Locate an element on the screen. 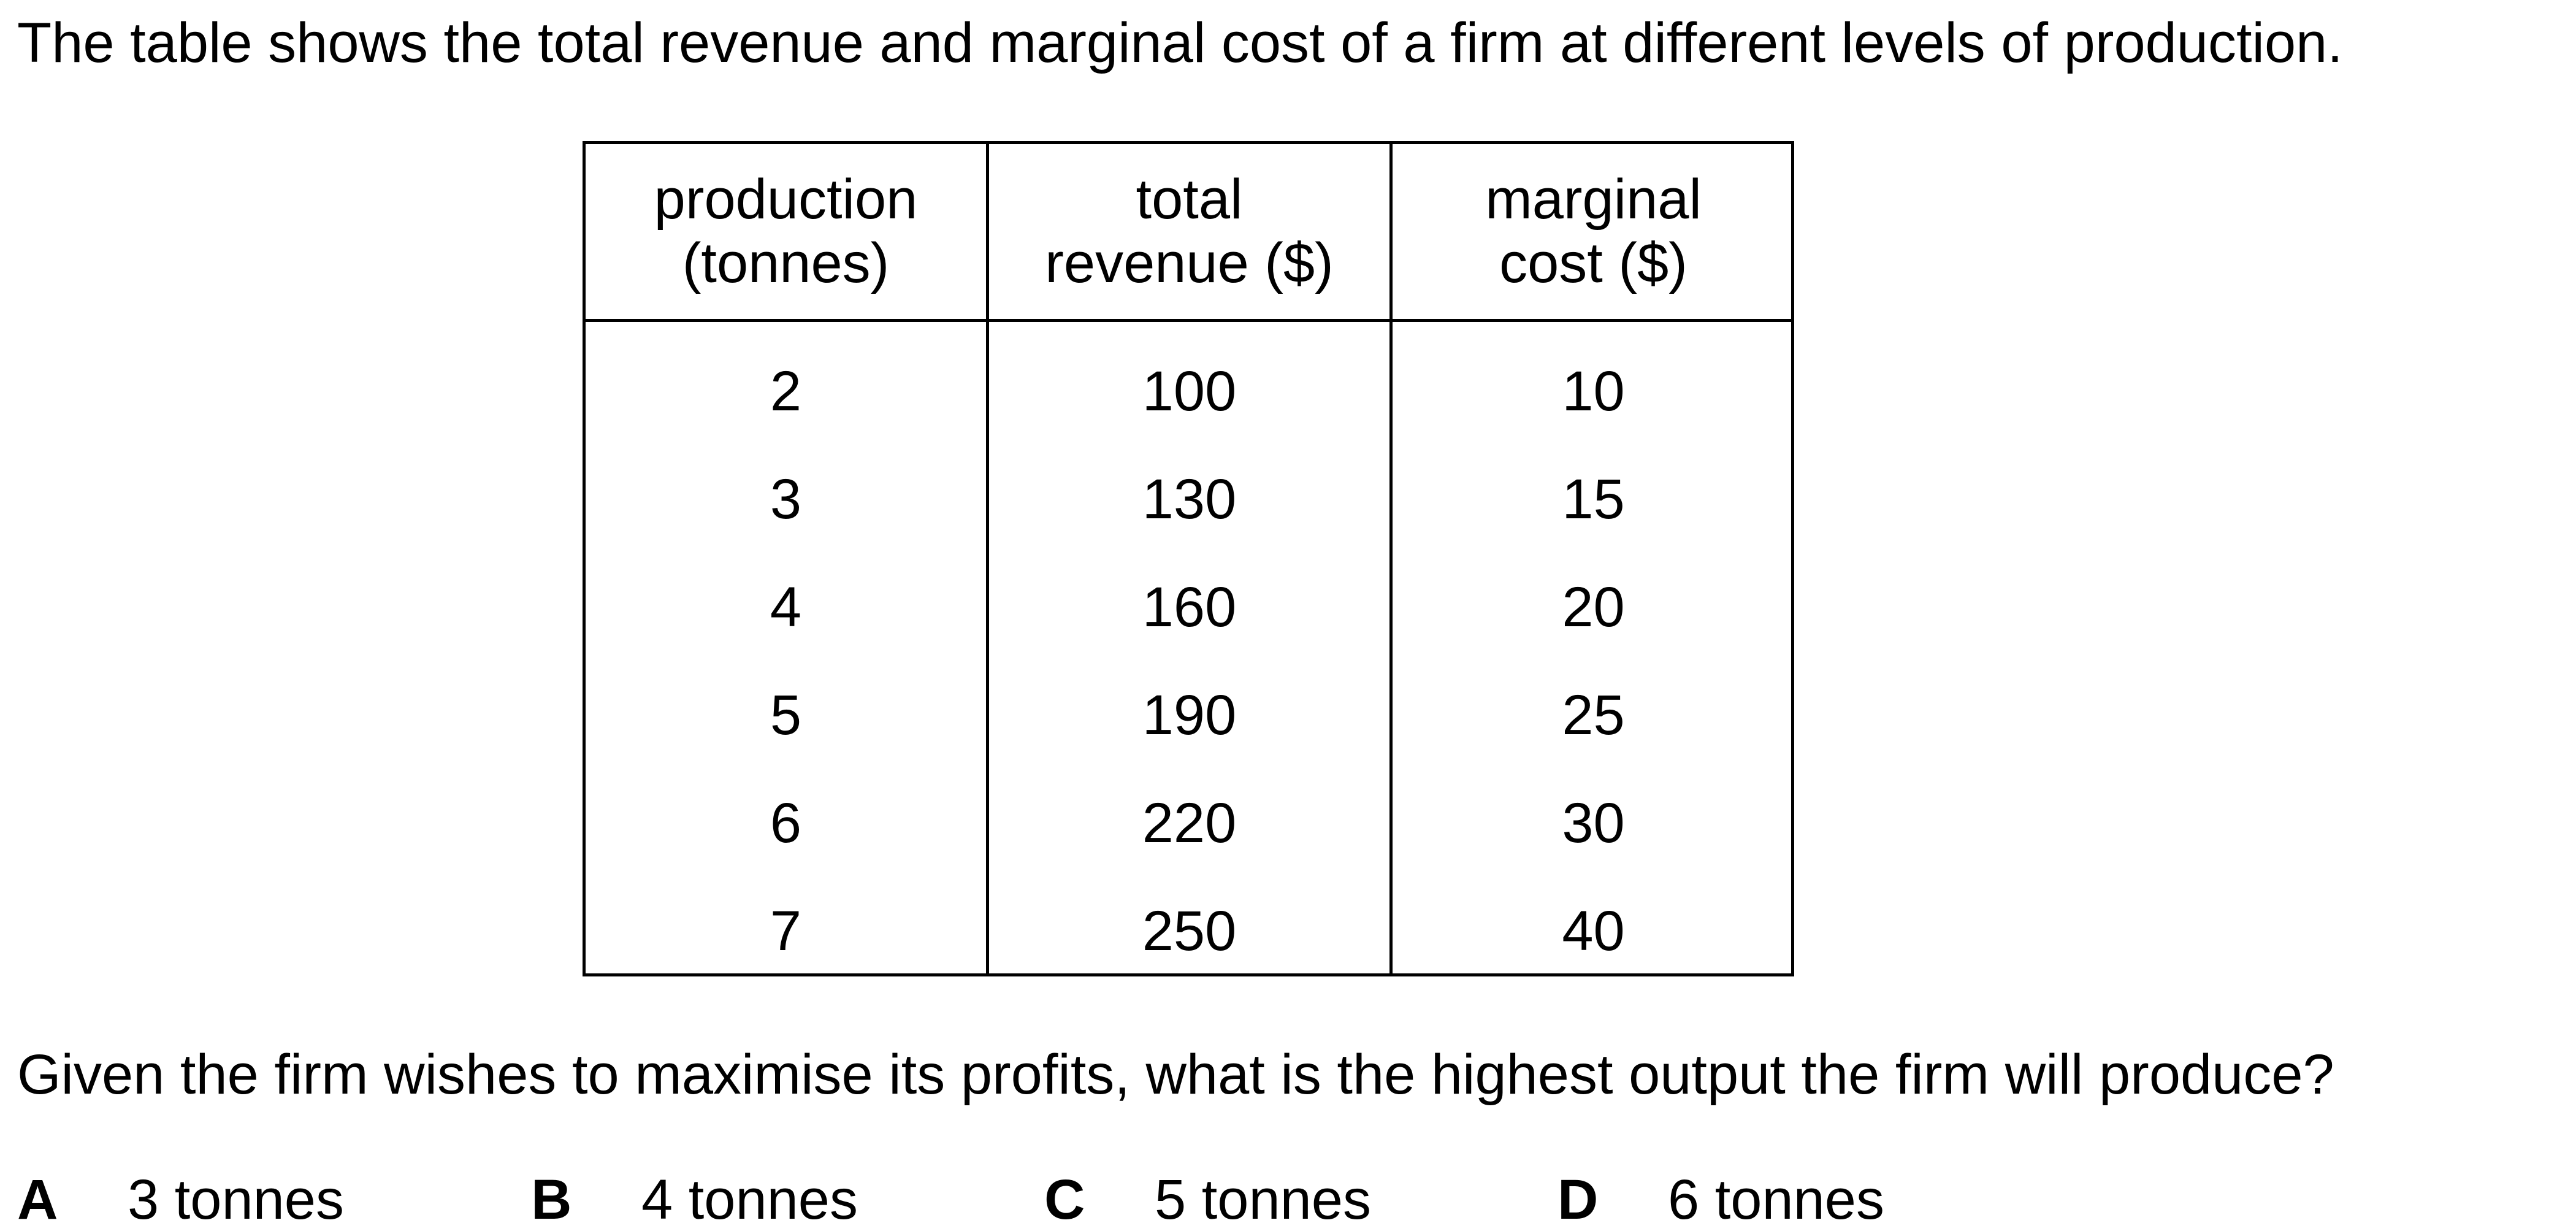 The image size is (2576, 1231). answer-option-b: B 4 tonnes is located at coordinates (694, 1199).